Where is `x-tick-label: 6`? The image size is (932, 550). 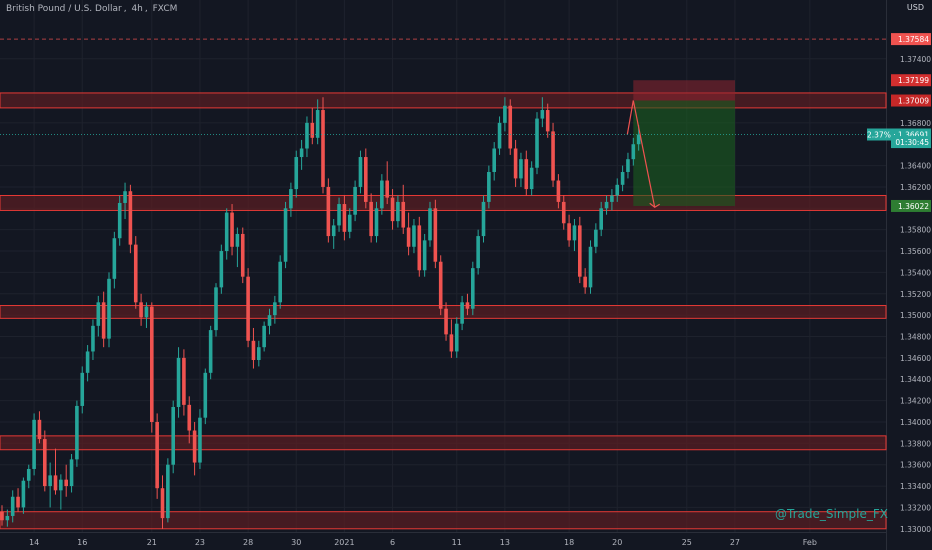 x-tick-label: 6 is located at coordinates (392, 542).